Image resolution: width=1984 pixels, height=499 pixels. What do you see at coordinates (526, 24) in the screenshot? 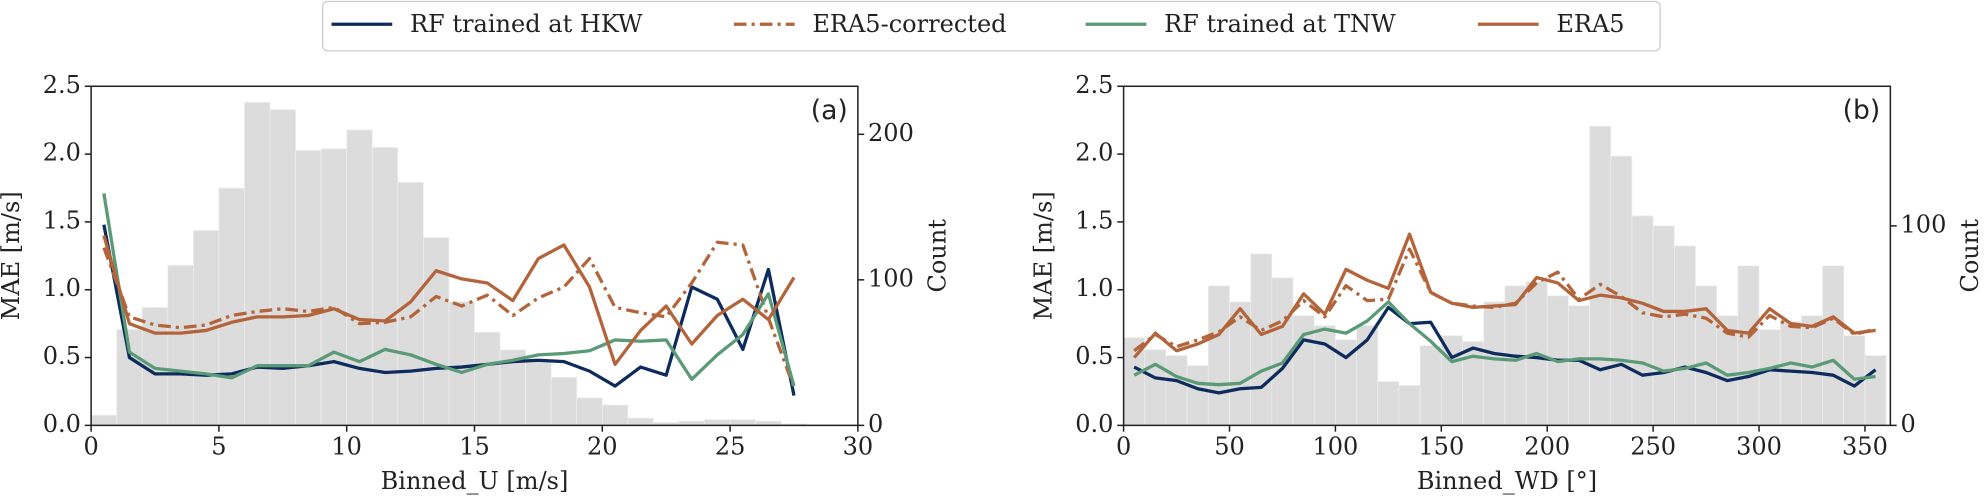
I see `legend-label: RF trained at HKW` at bounding box center [526, 24].